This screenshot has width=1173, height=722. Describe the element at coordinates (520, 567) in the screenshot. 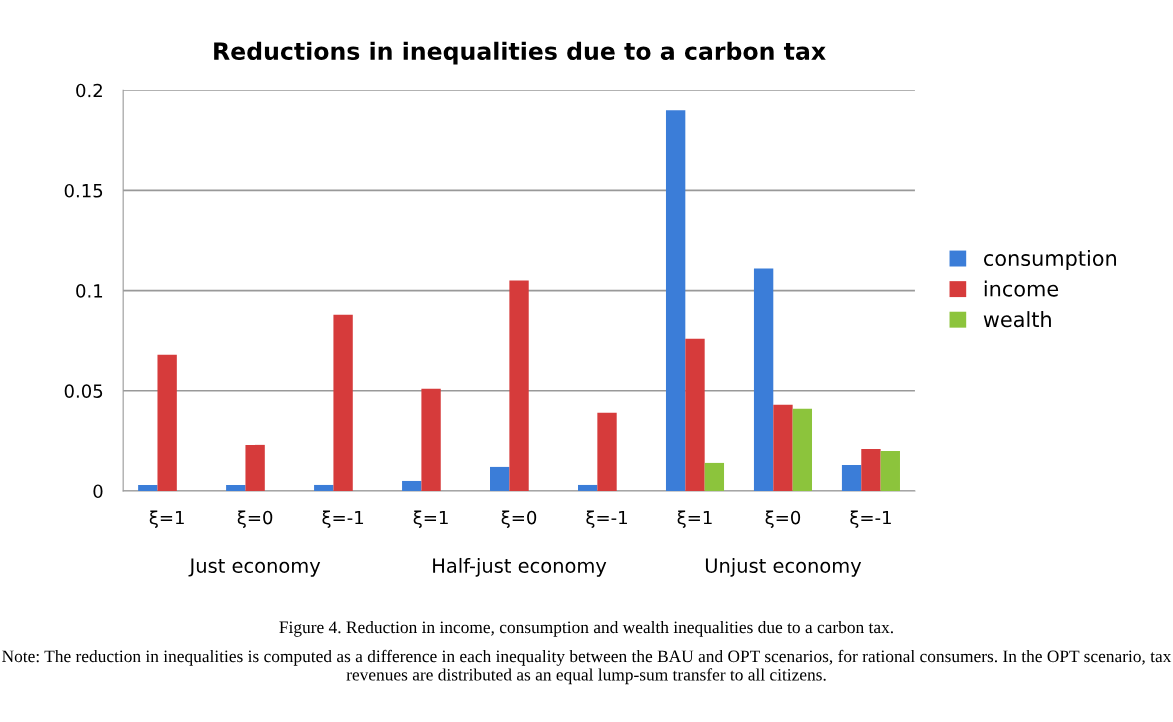

I see `text: Half-just economy` at that location.